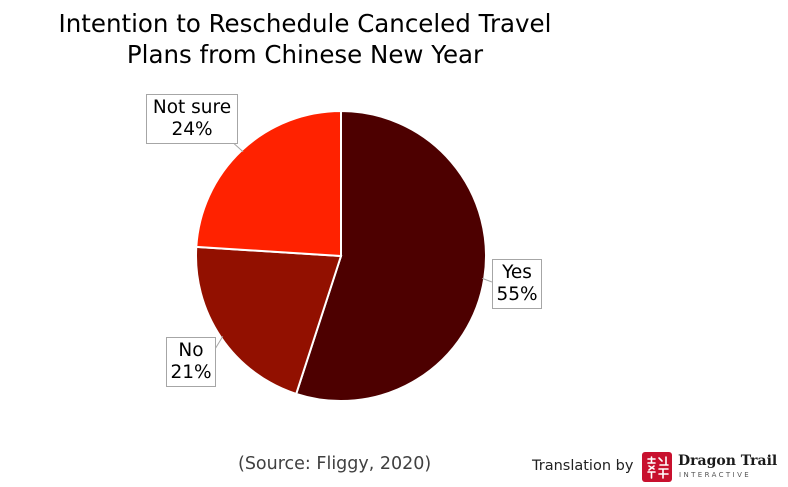  Describe the element at coordinates (583, 466) in the screenshot. I see `translation-credit: Translation by` at that location.